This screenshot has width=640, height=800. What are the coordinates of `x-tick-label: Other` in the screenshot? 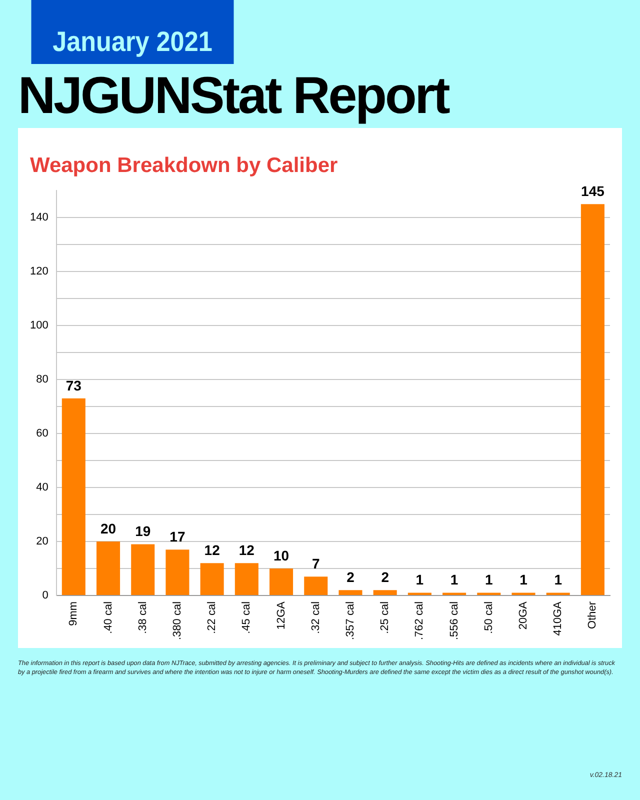 It's located at (592, 615).